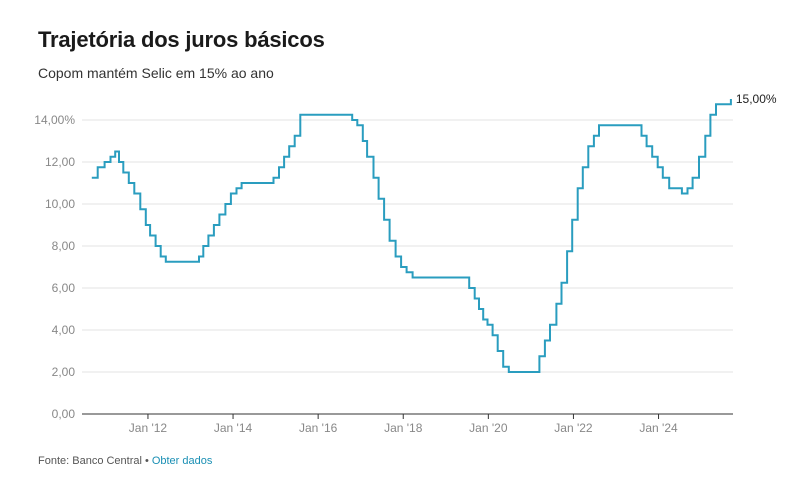 This screenshot has width=798, height=494. Describe the element at coordinates (148, 428) in the screenshot. I see `x-tick-label: Jan '12` at that location.